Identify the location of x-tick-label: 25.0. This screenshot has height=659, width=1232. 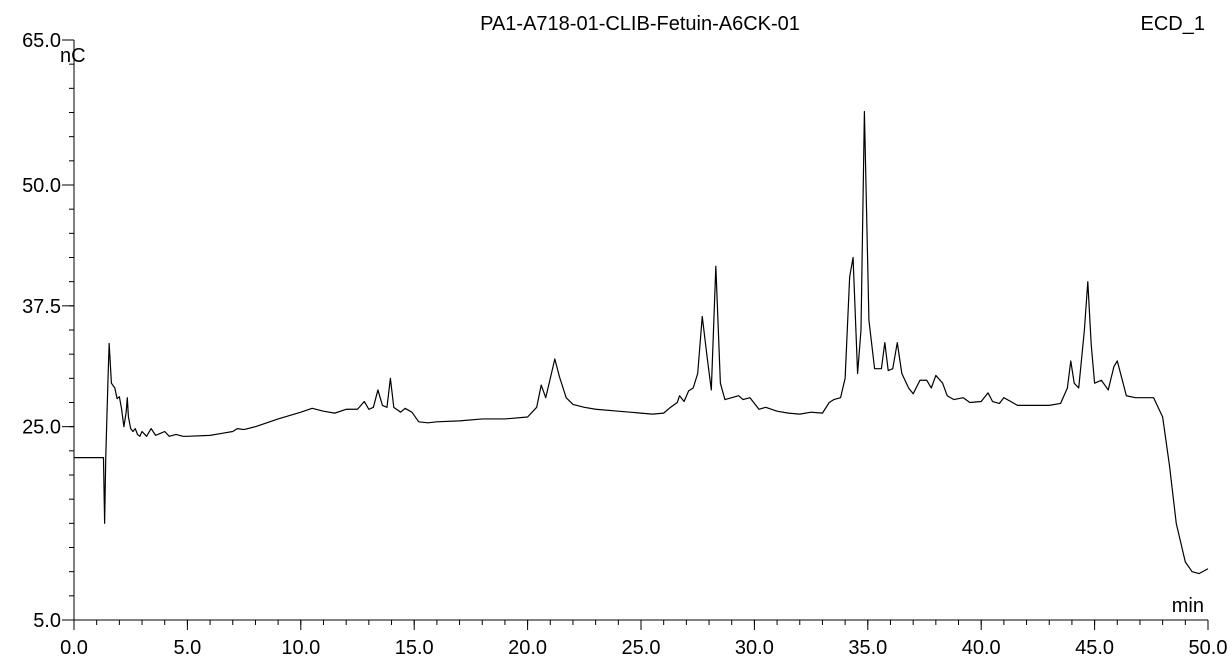
(641, 648).